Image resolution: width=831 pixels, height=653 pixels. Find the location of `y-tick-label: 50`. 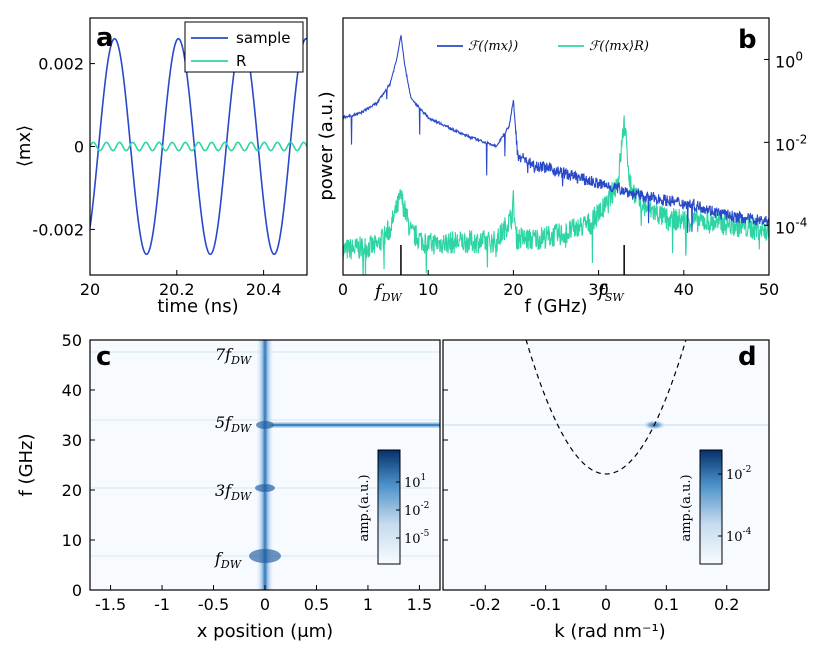

y-tick-label: 50 is located at coordinates (72, 340).